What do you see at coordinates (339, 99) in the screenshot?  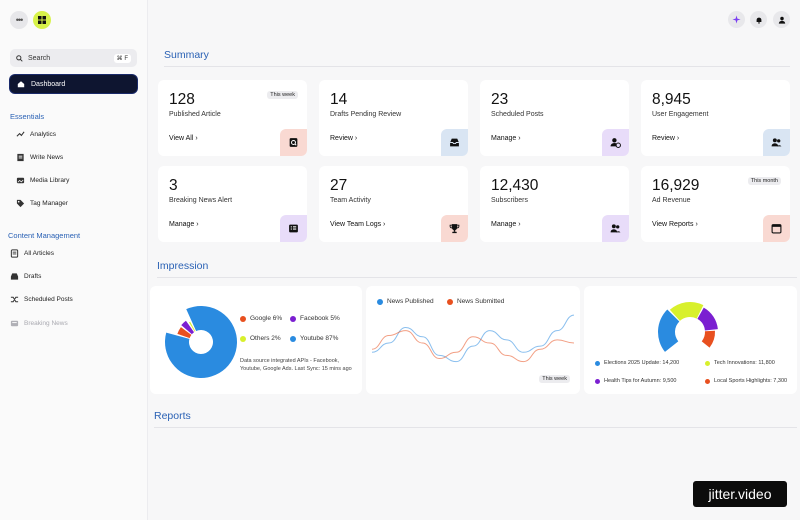 I see `card-value: 14` at bounding box center [339, 99].